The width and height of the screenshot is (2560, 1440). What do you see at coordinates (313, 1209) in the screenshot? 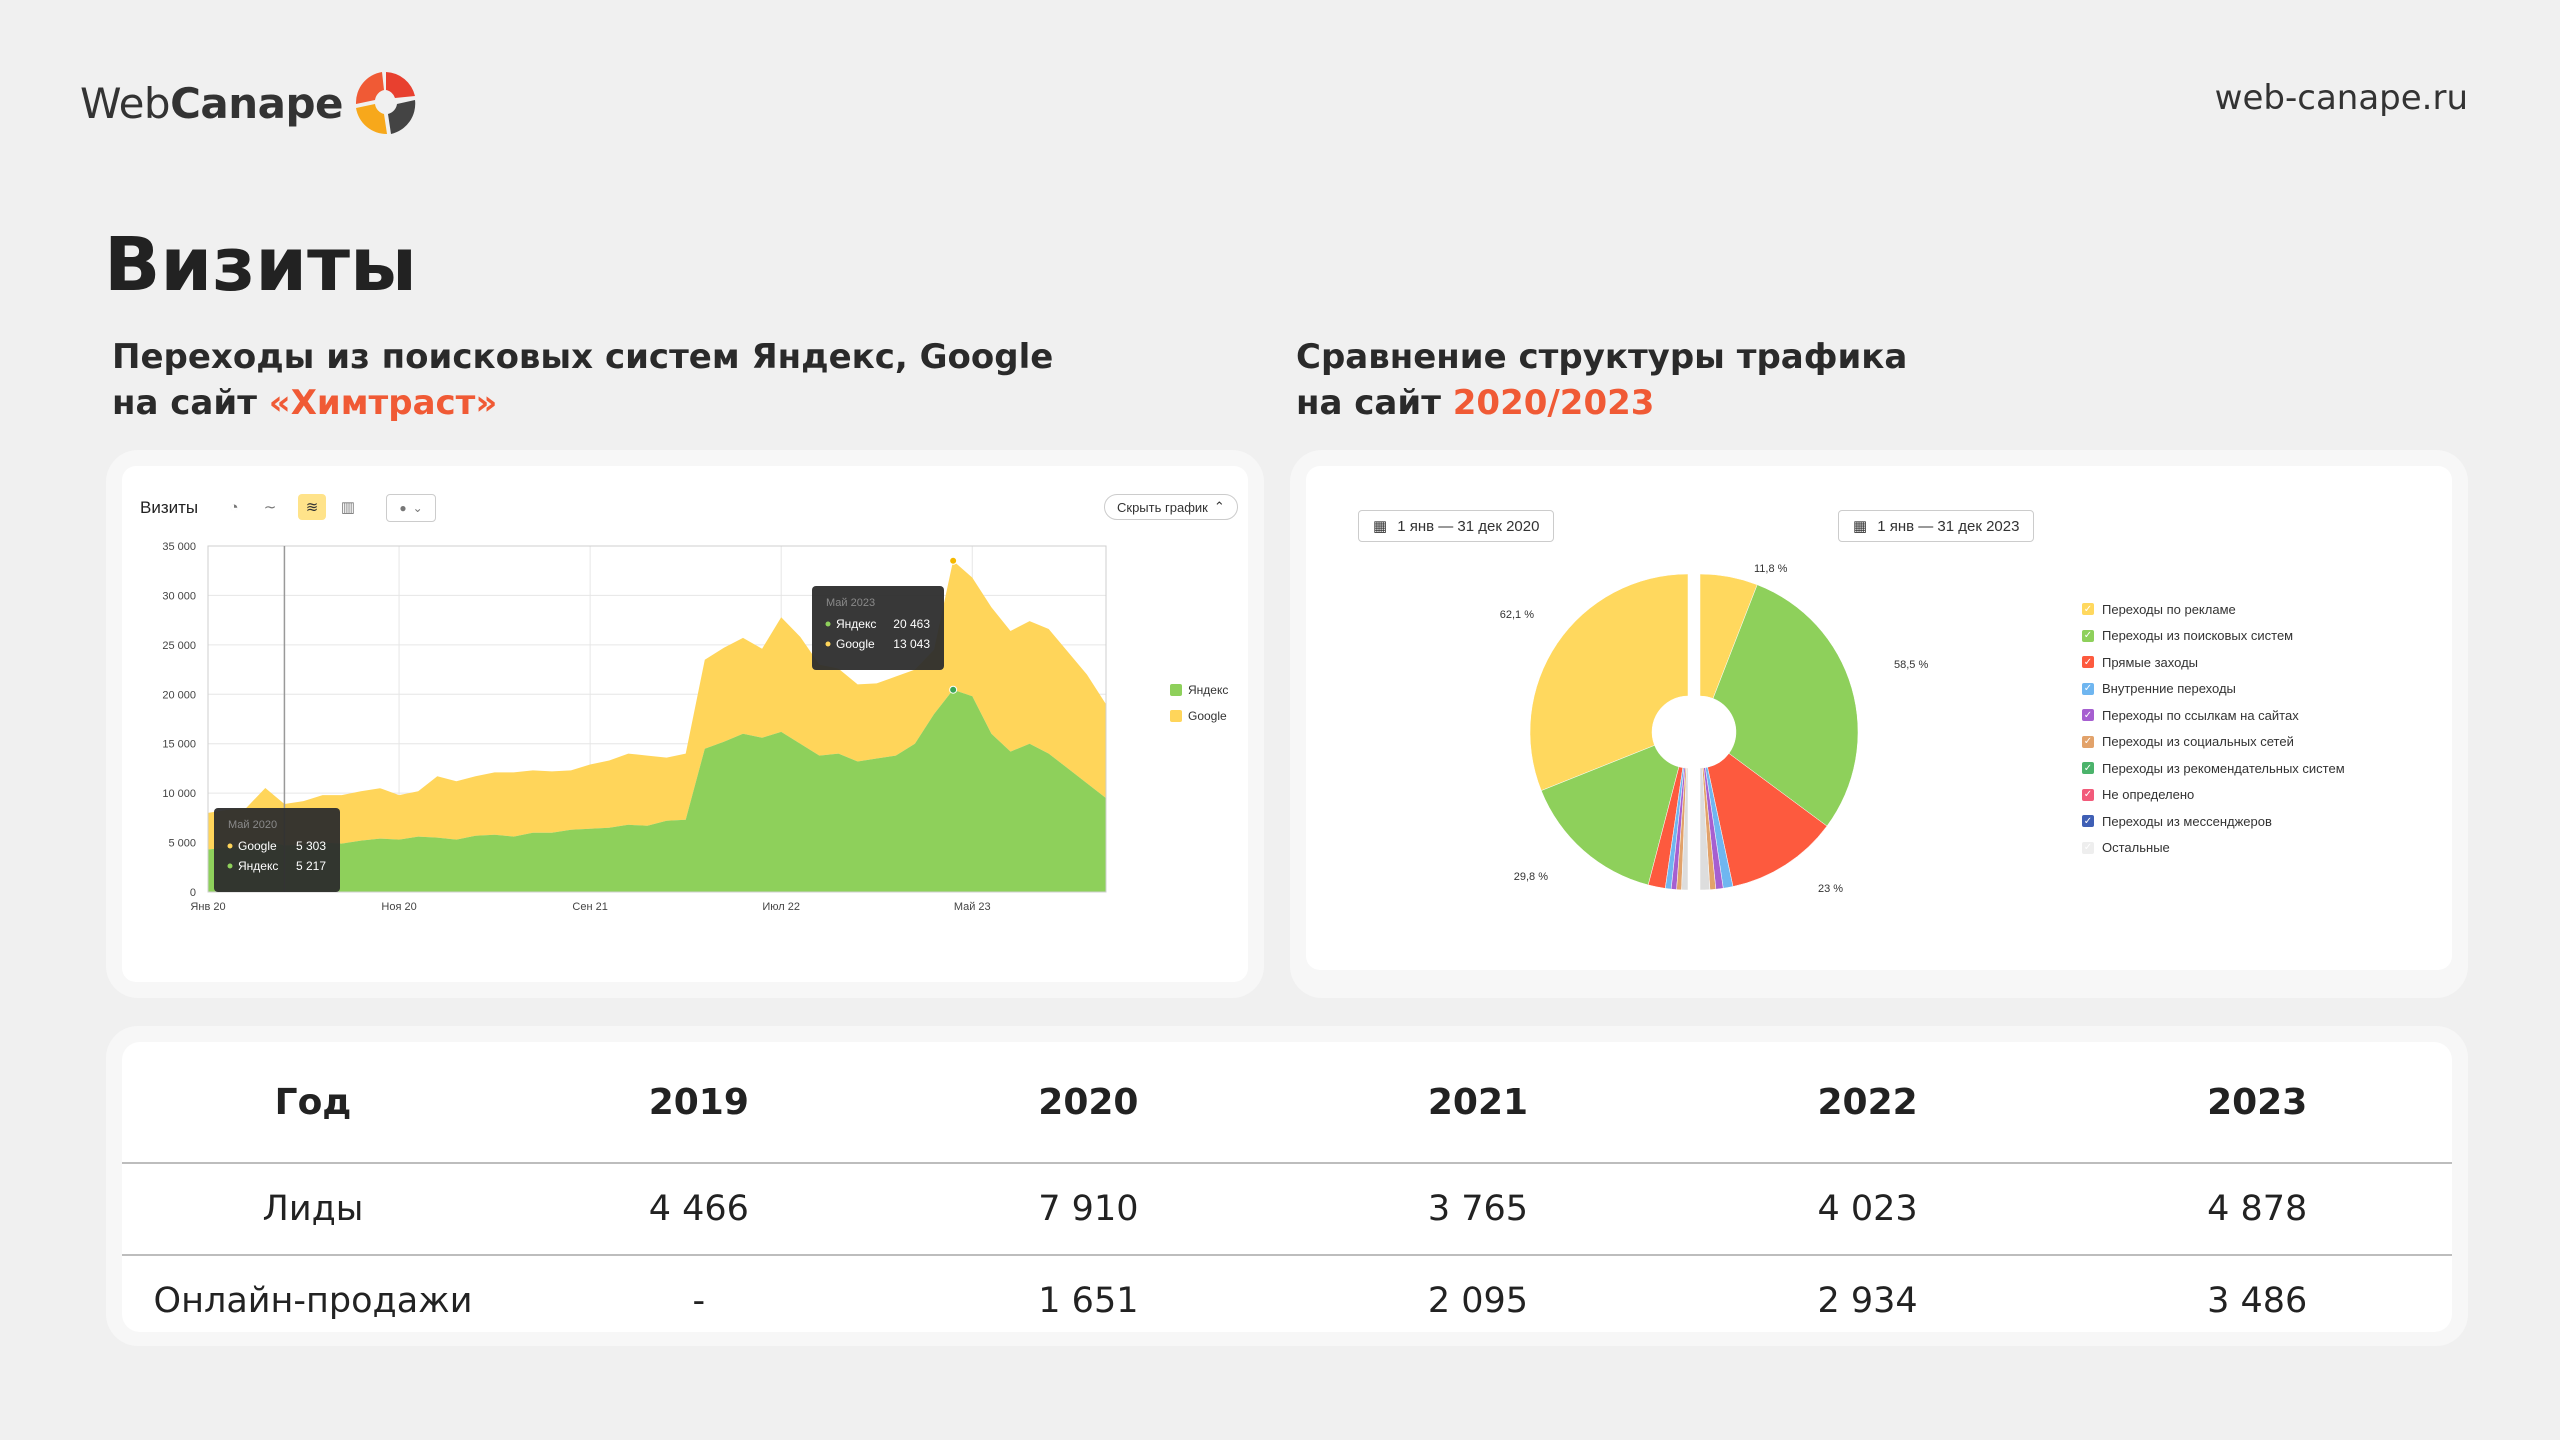
I see `row-label: Лиды` at bounding box center [313, 1209].